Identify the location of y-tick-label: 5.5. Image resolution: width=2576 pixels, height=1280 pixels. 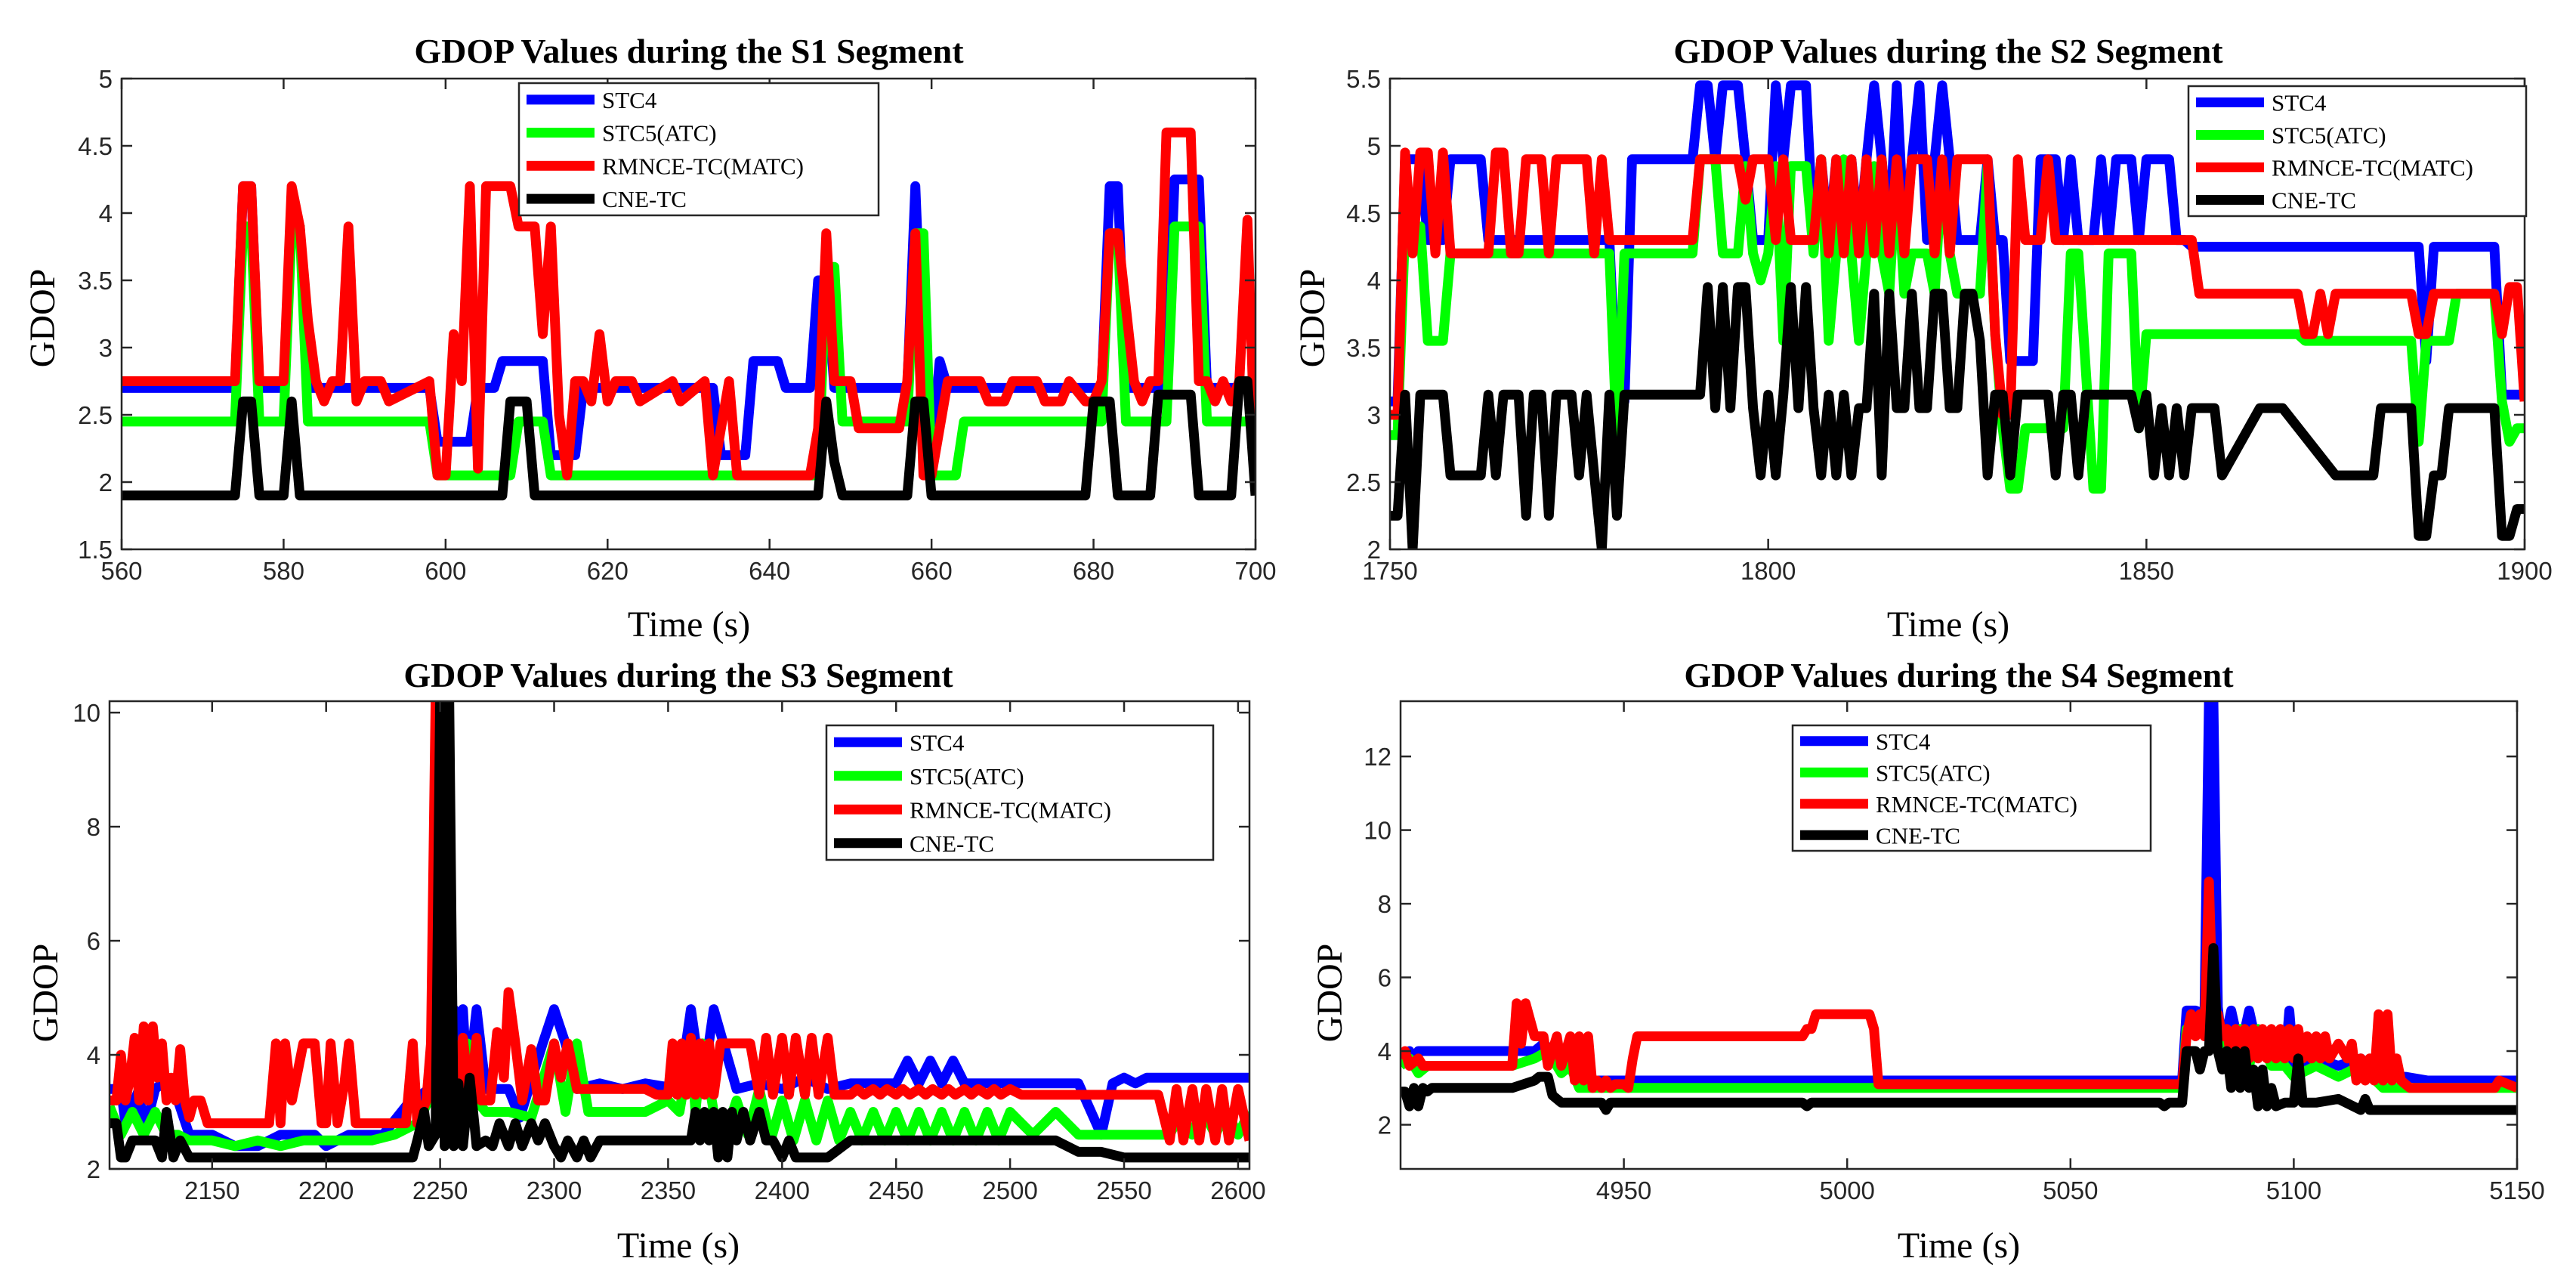
(1363, 79).